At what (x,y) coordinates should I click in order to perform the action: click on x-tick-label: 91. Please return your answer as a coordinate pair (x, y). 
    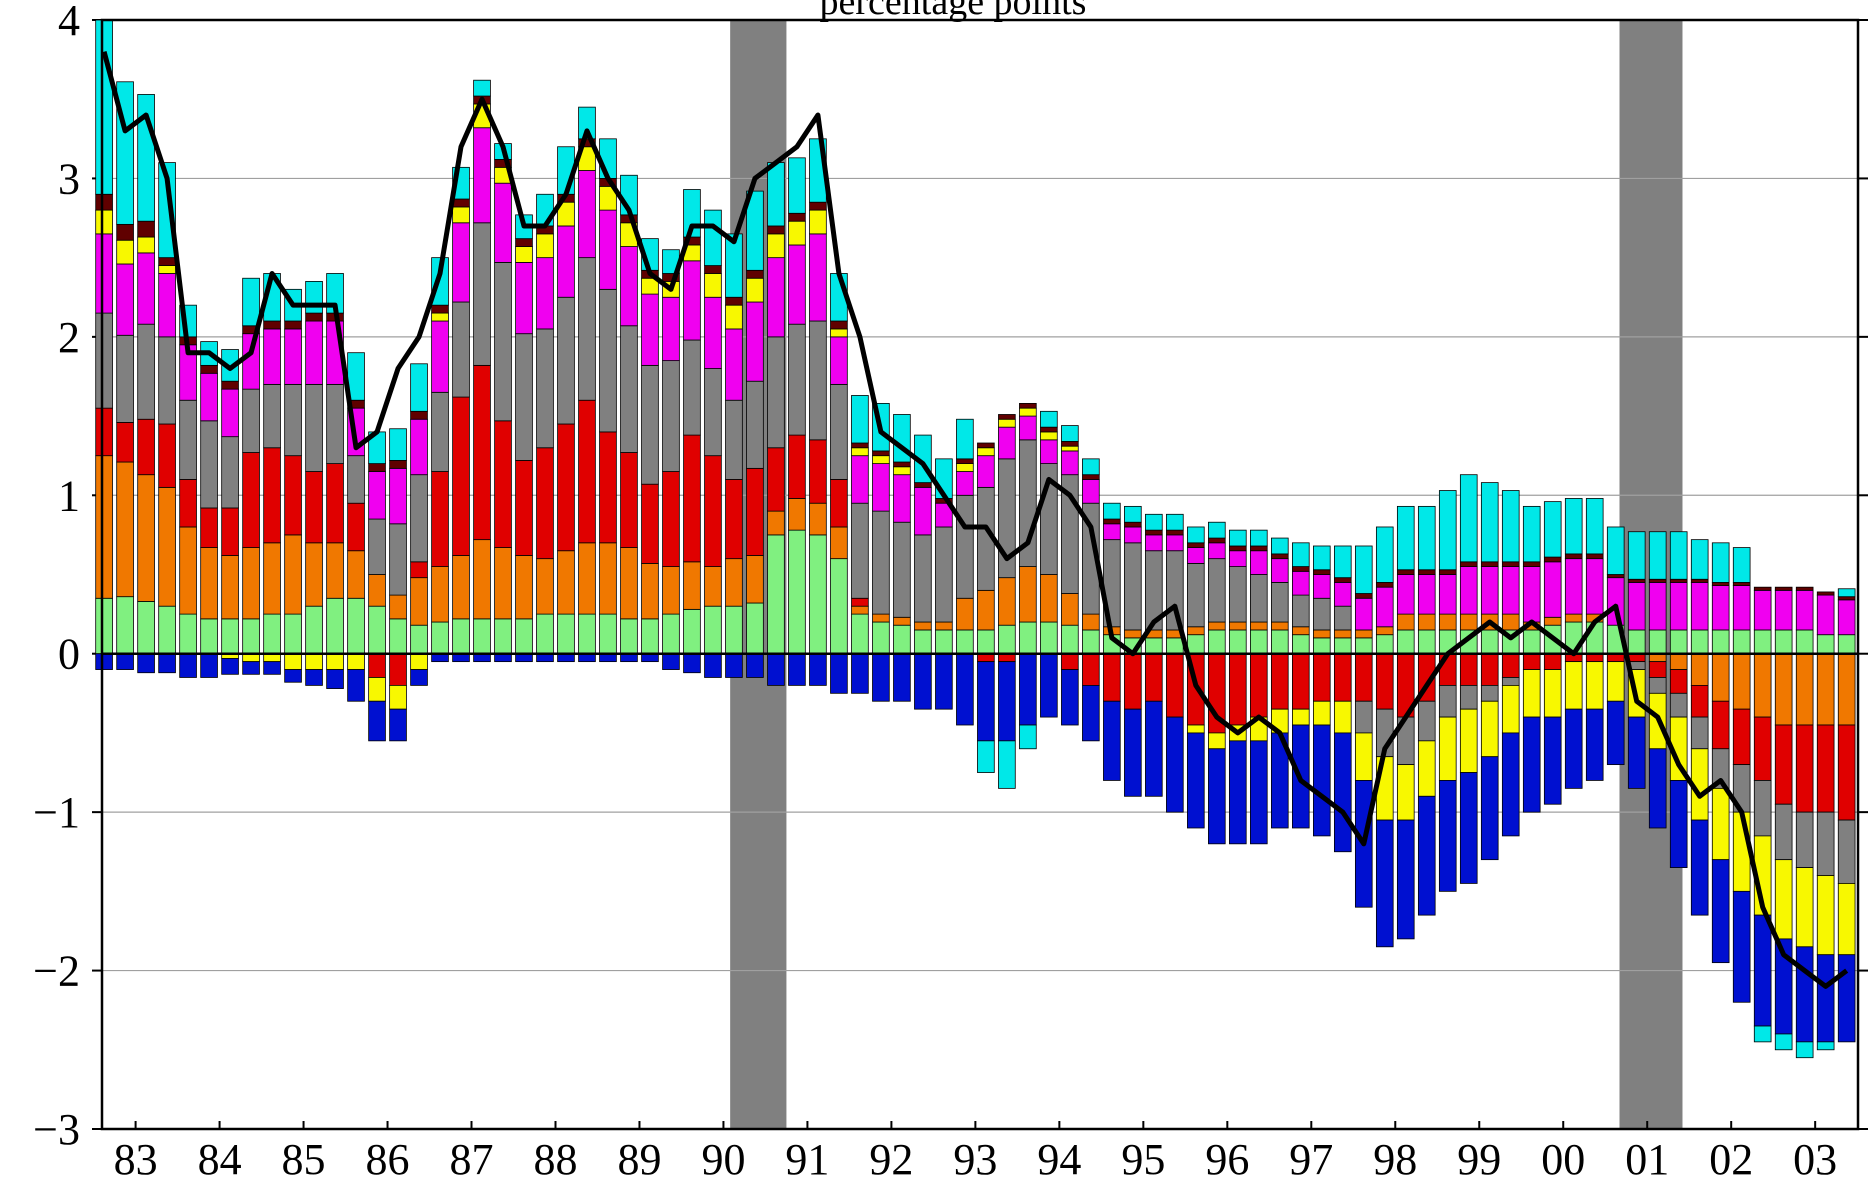
    Looking at the image, I should click on (807, 1159).